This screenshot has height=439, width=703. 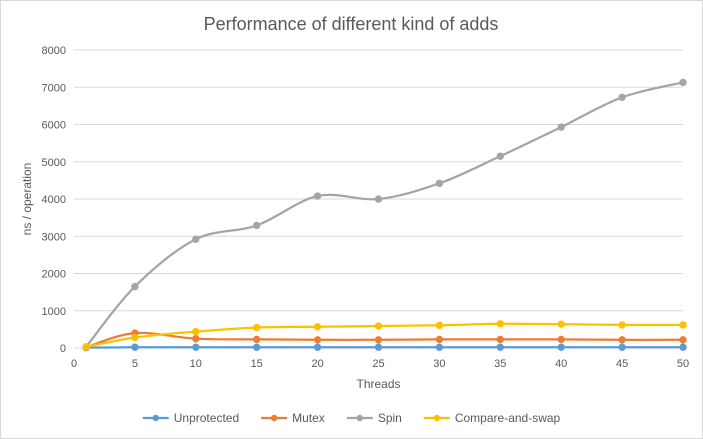 I want to click on x-tick-label: 45, so click(x=622, y=364).